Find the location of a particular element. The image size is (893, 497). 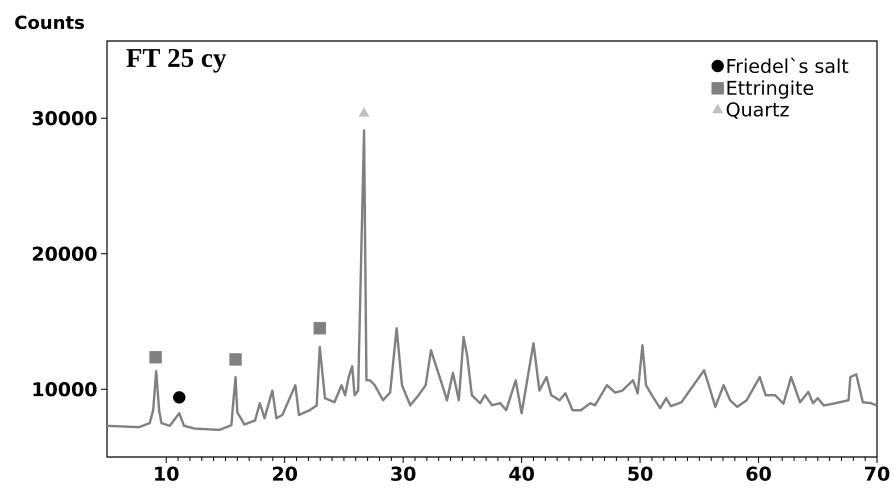

x-tick-label: 60 is located at coordinates (758, 473).